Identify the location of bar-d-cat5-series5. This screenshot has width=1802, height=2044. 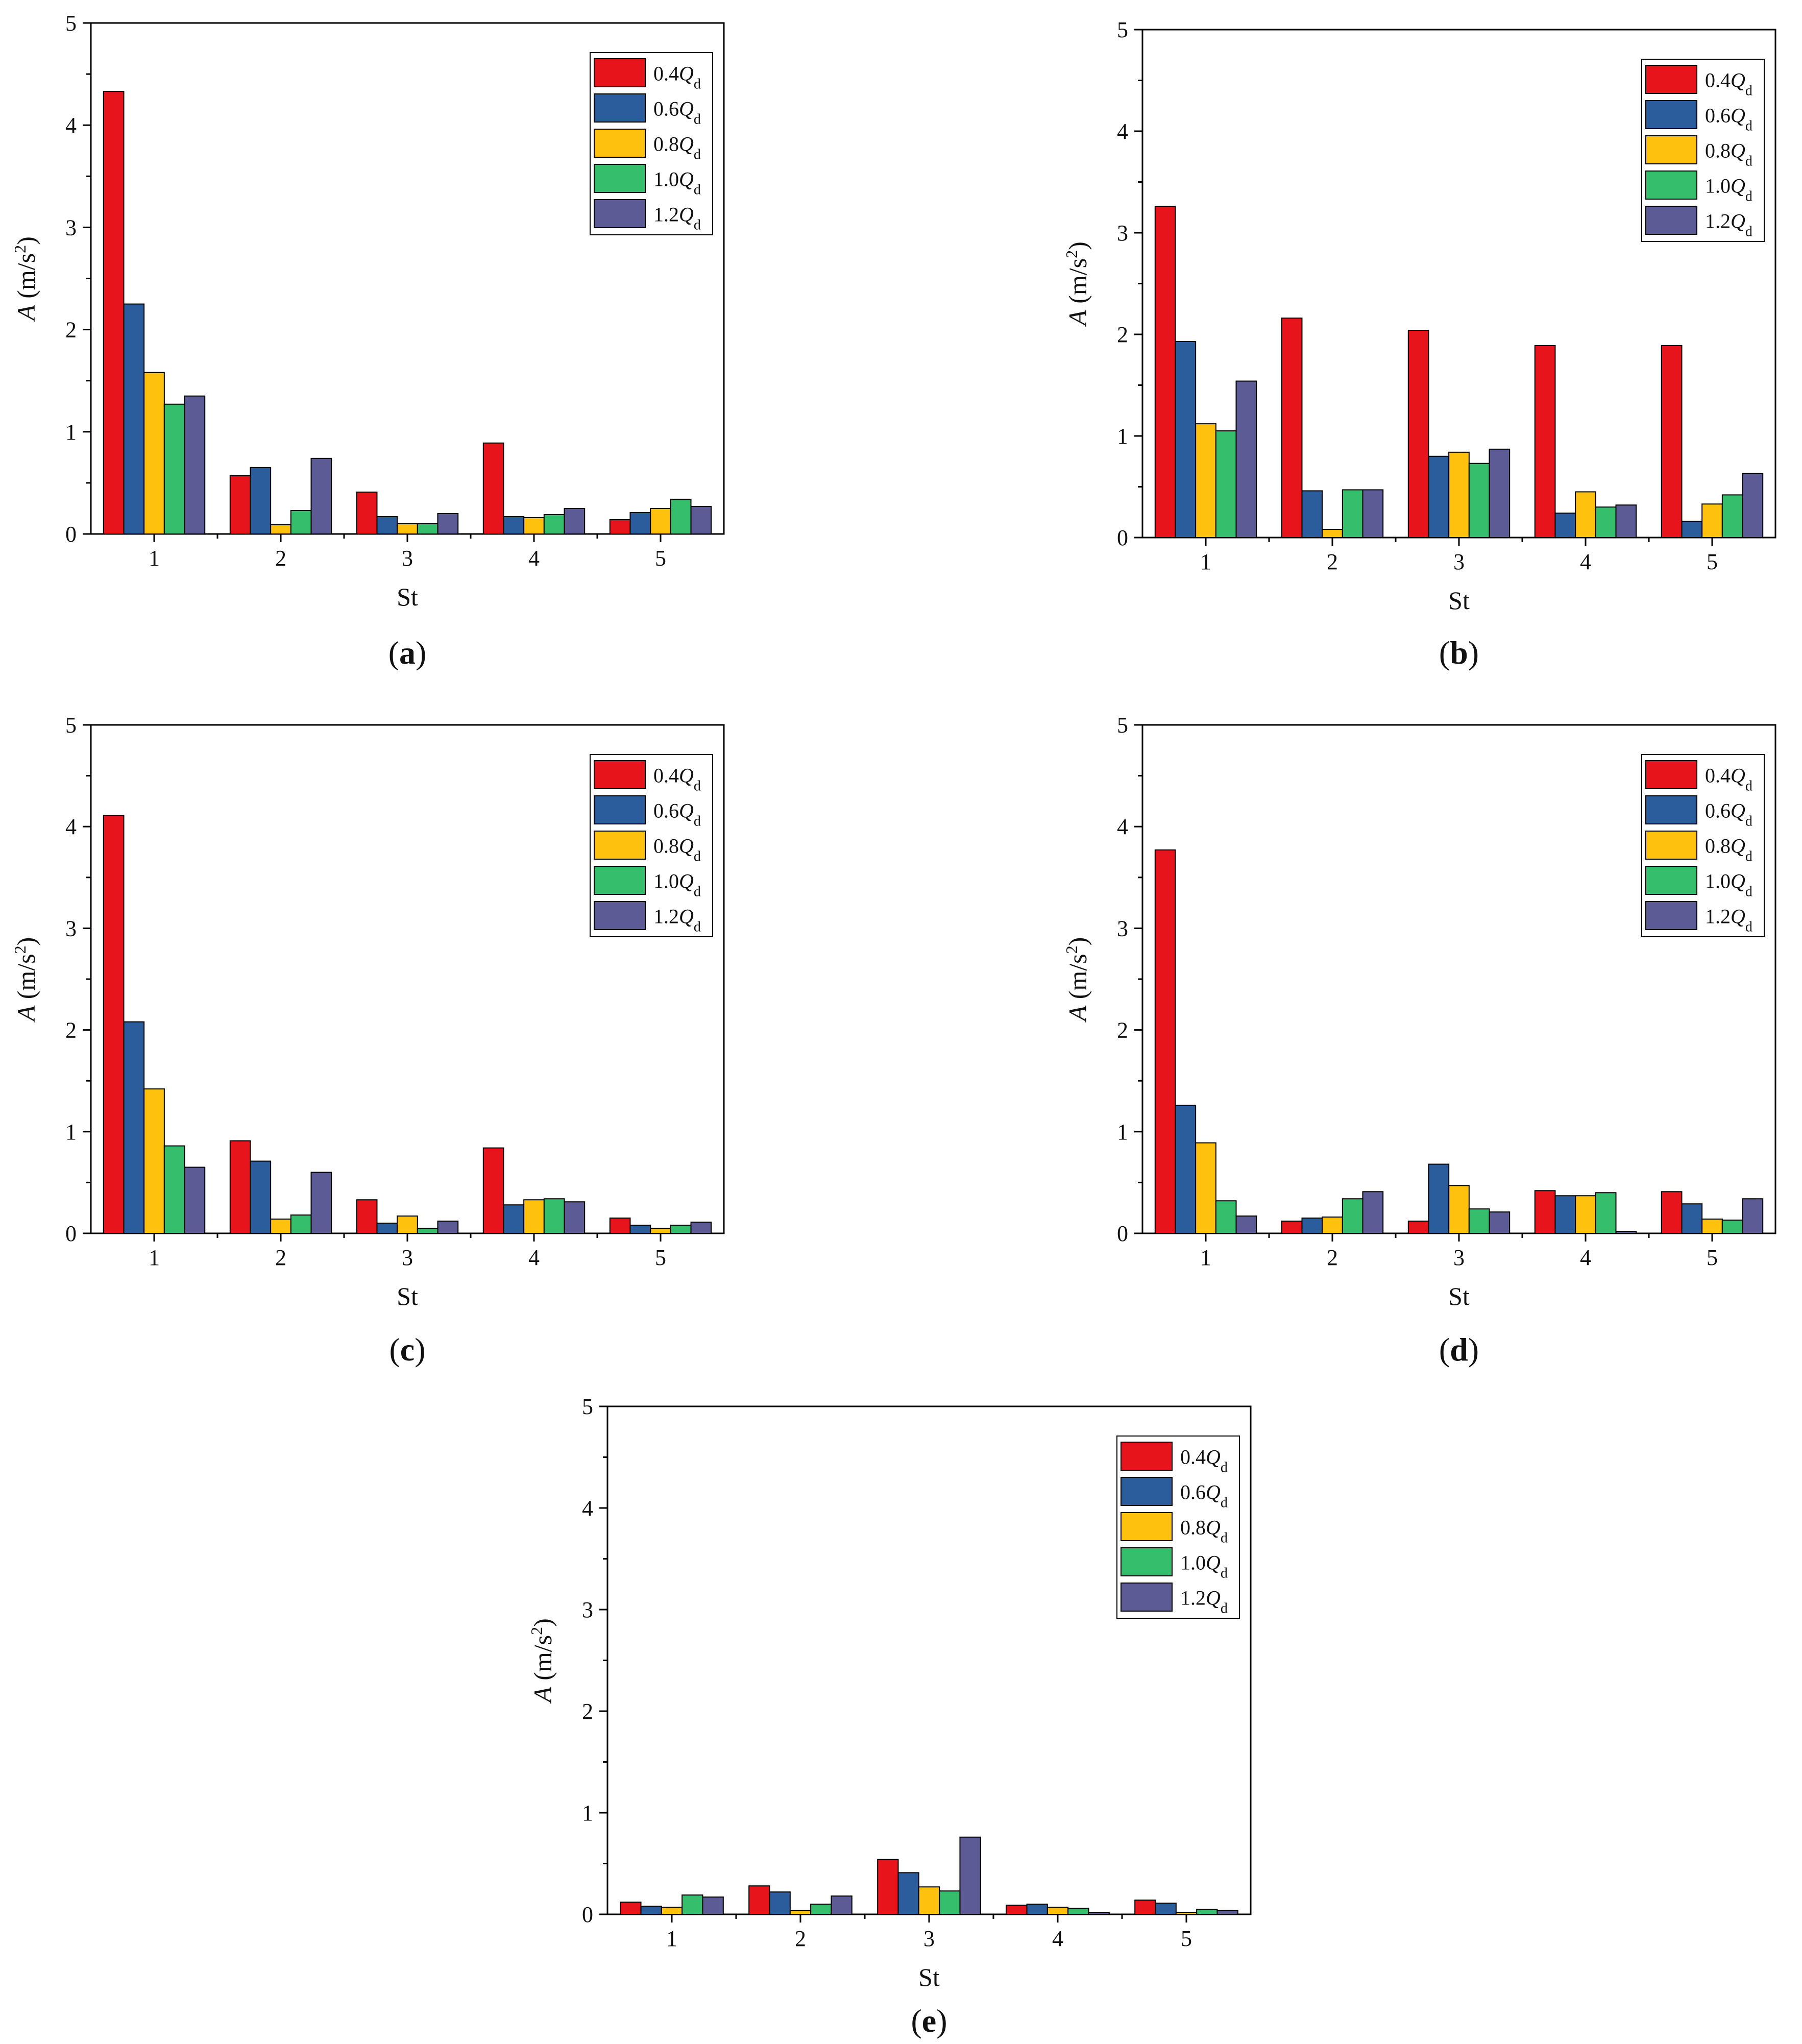
(1753, 1216).